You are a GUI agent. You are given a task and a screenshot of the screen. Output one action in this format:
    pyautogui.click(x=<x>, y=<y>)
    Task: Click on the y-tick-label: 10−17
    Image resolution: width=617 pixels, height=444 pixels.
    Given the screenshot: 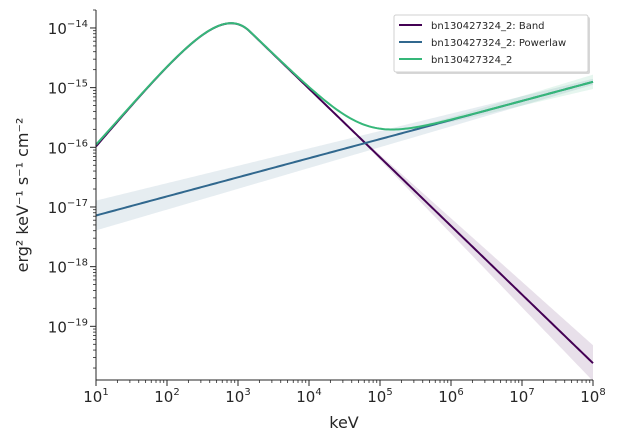 What is the action you would take?
    pyautogui.click(x=68, y=207)
    